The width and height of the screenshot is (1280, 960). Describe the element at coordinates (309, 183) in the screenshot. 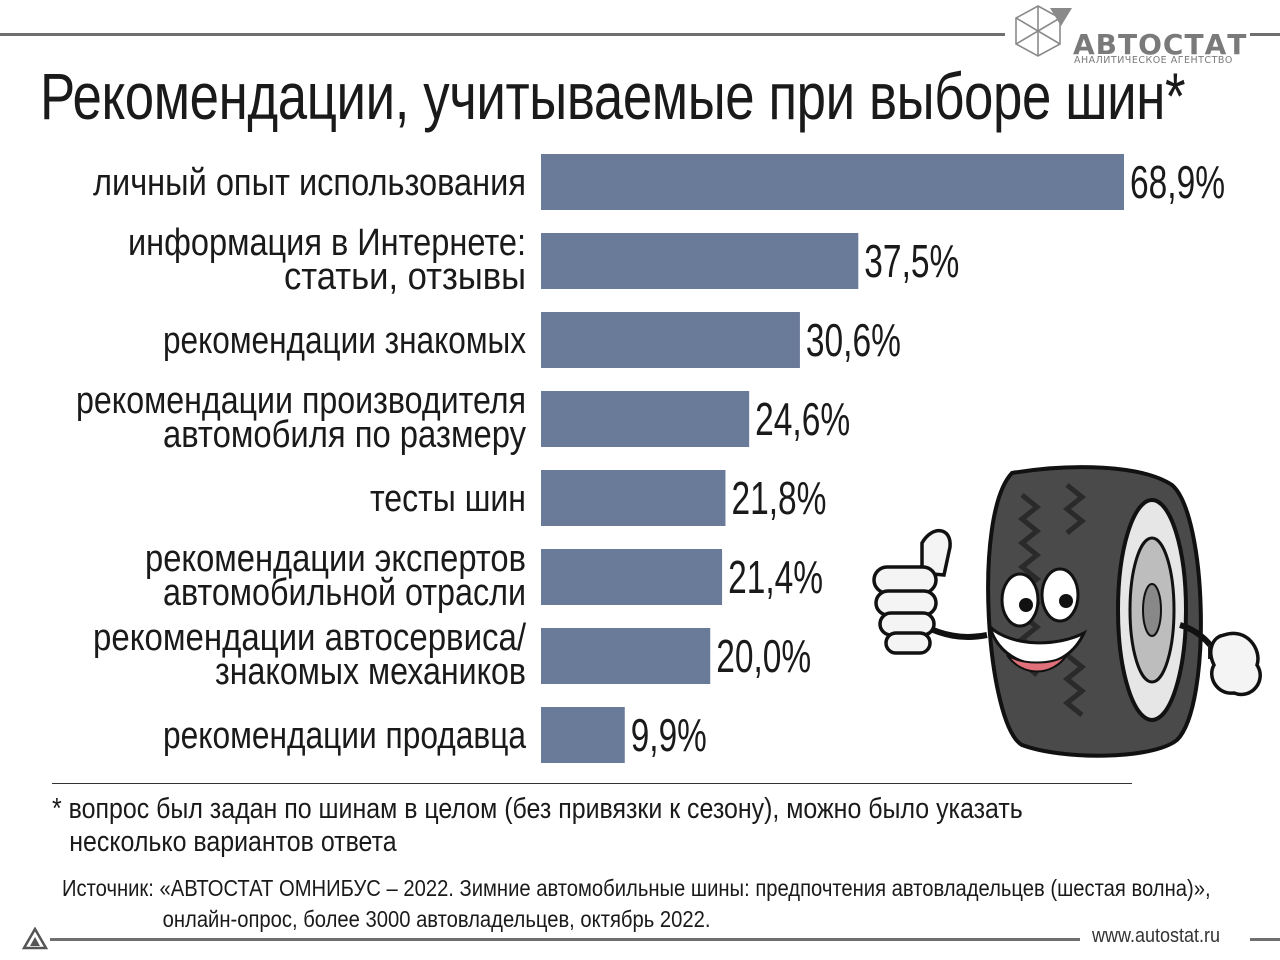

I see `category-label-1: личный опыт использования` at that location.